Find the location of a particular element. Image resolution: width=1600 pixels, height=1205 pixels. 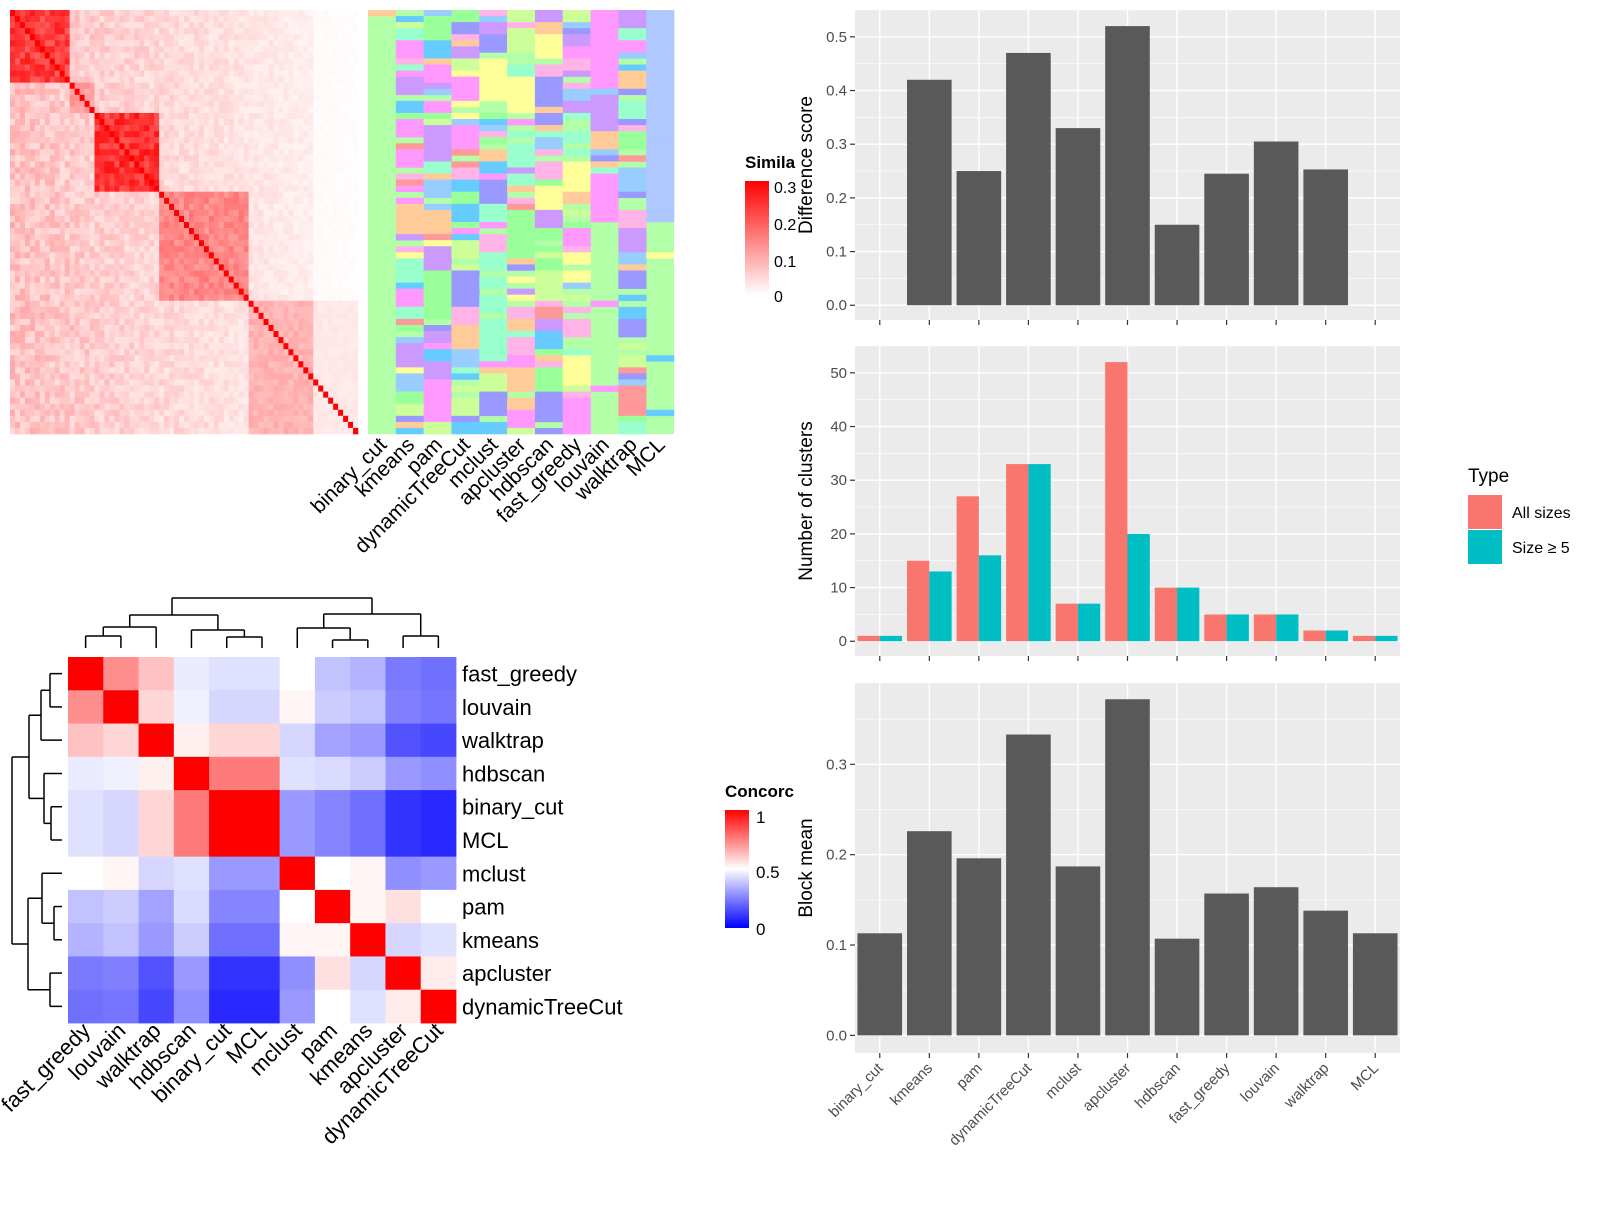

similarity-heatmap is located at coordinates (184, 222).